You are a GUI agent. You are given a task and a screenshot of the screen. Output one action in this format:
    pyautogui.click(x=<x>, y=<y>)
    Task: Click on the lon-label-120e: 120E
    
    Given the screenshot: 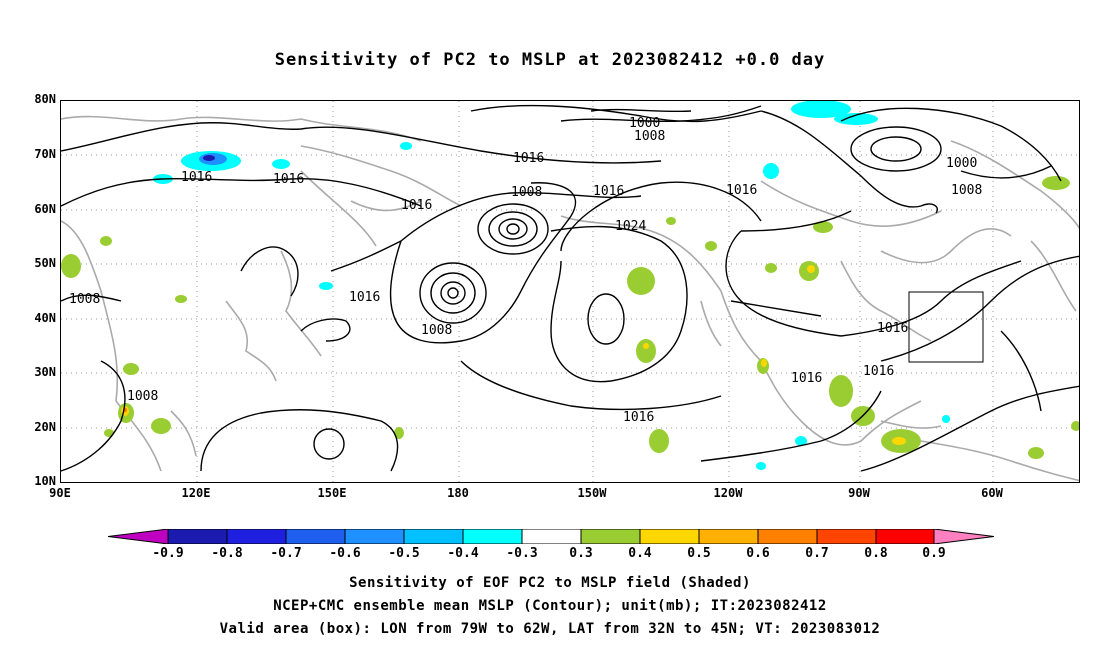 What is the action you would take?
    pyautogui.click(x=196, y=493)
    